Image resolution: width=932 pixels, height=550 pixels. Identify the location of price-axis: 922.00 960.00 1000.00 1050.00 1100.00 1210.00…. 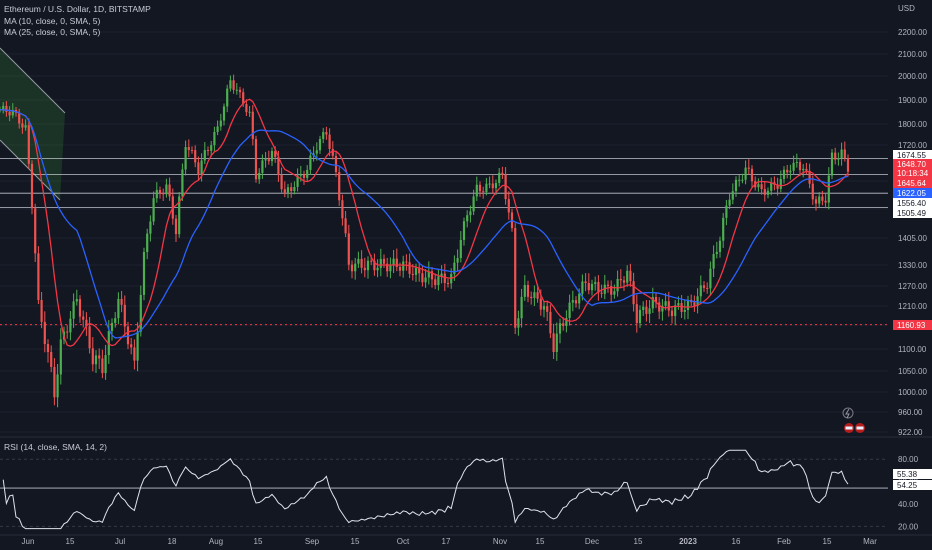
(912, 232).